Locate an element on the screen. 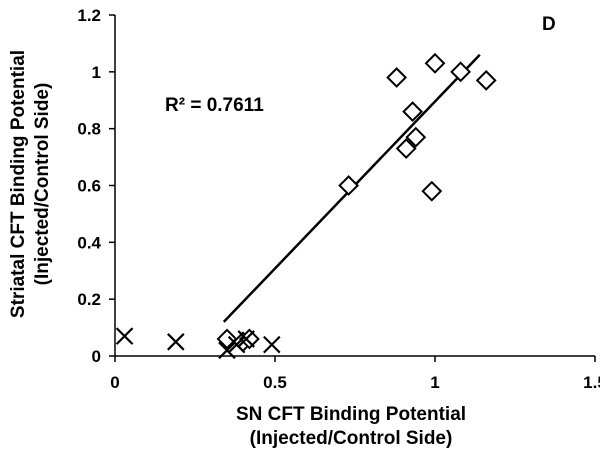 This screenshot has height=469, width=600. panel-label: D is located at coordinates (549, 24).